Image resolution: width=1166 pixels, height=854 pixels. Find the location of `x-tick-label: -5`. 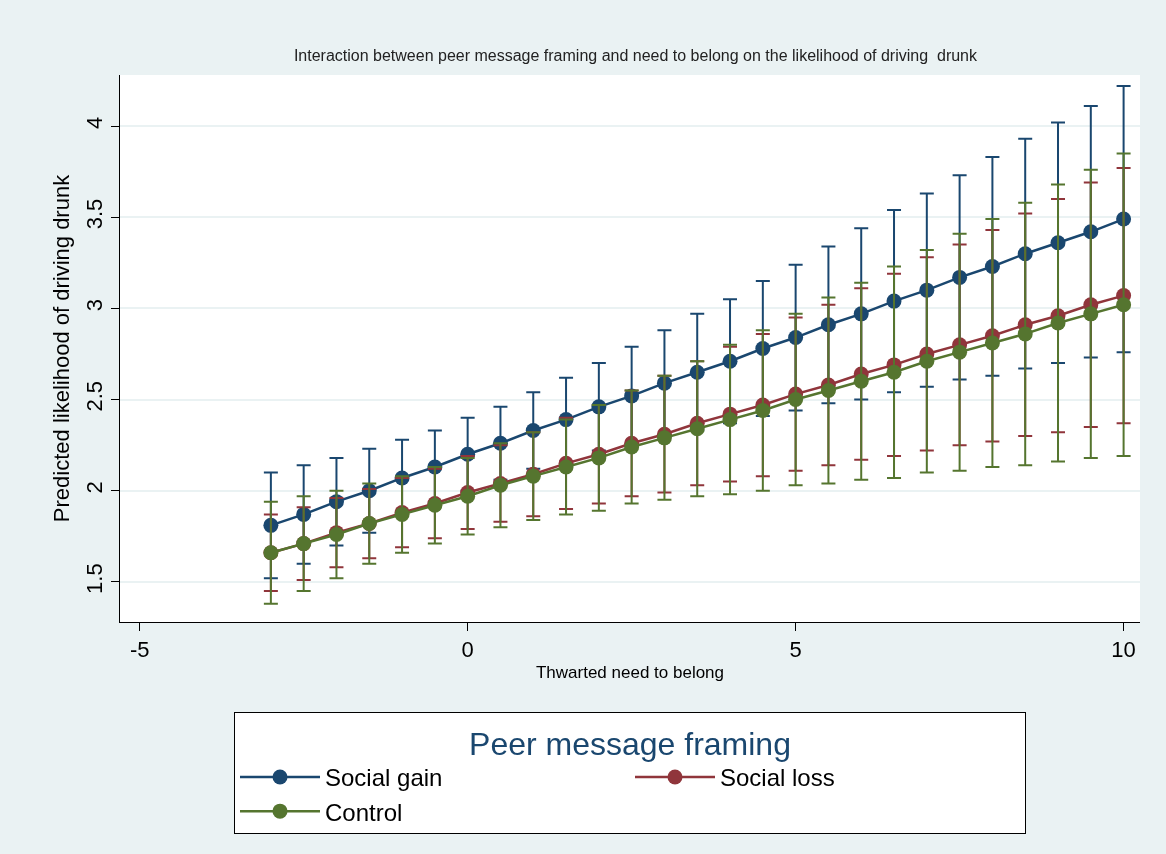

x-tick-label: -5 is located at coordinates (139, 650).